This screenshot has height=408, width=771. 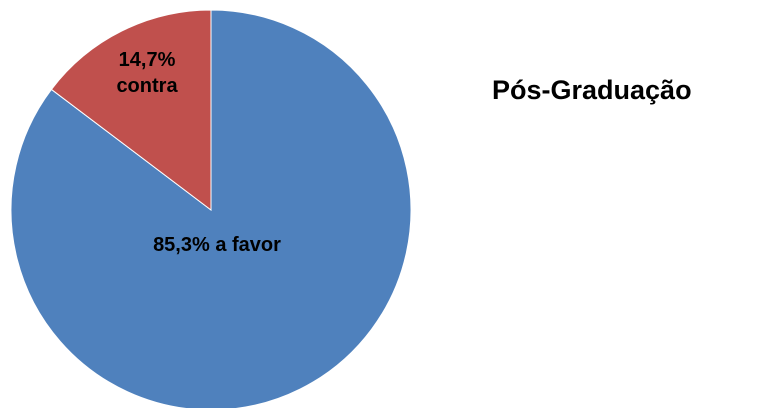 I want to click on pie-slice-label-line: contra, so click(x=147, y=86).